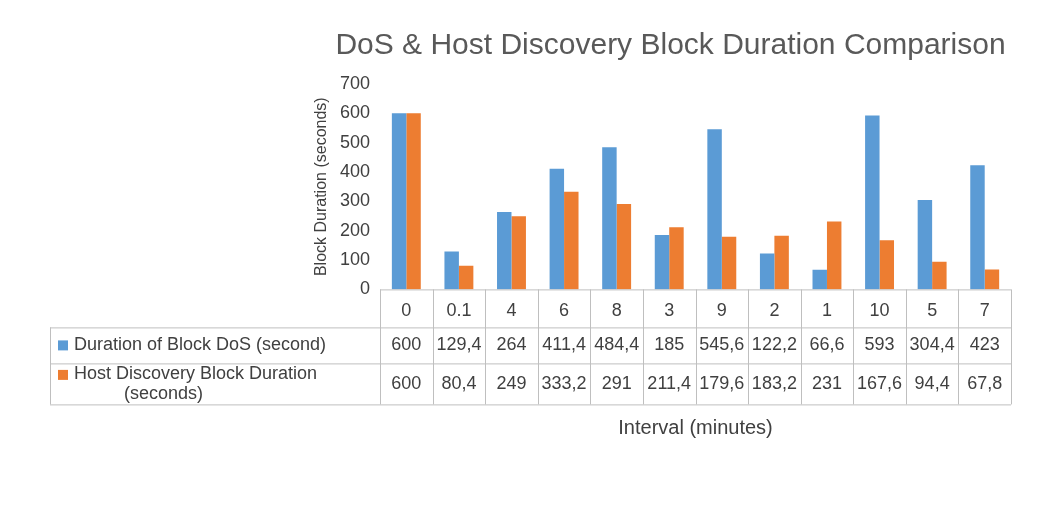  I want to click on data-label: 66,6, so click(827, 344).